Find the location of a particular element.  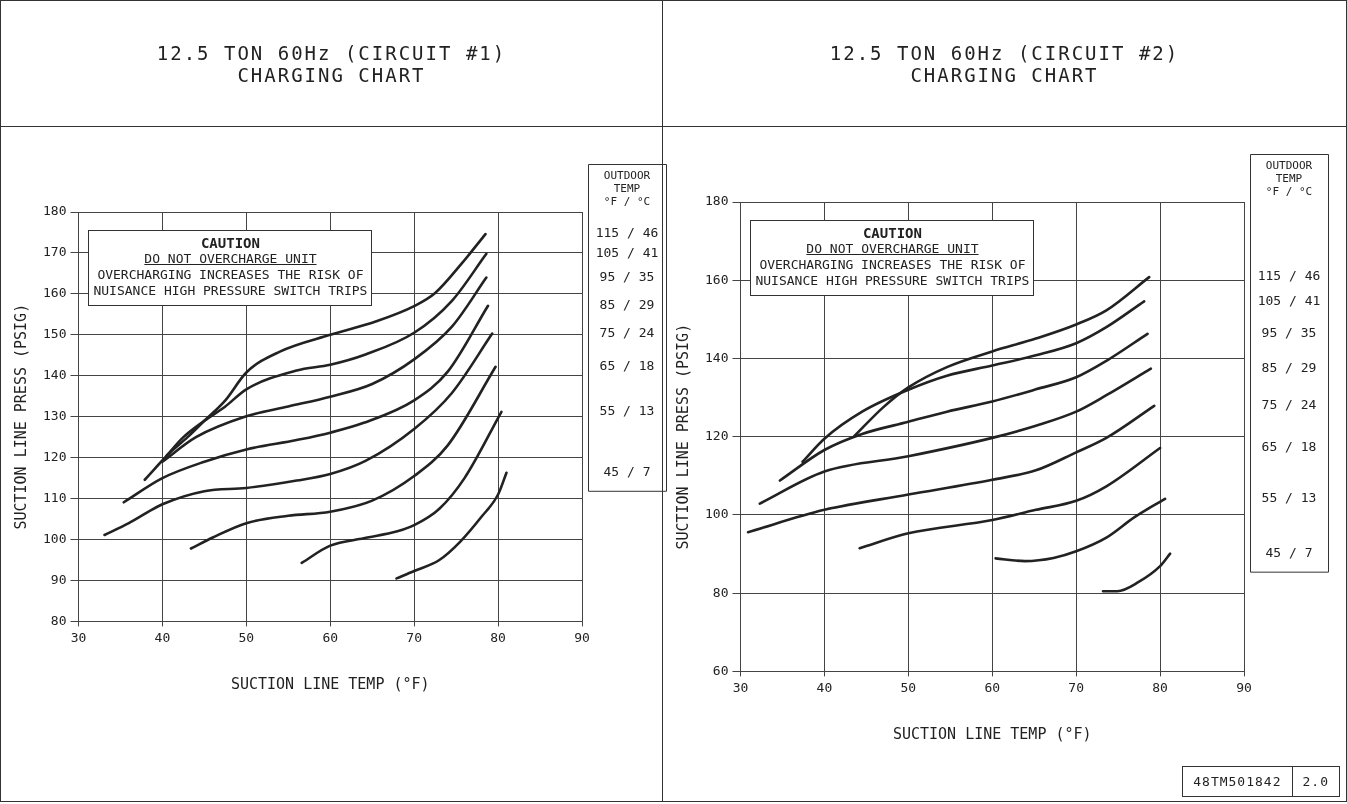

y-tick-label: 110 is located at coordinates (55, 497).